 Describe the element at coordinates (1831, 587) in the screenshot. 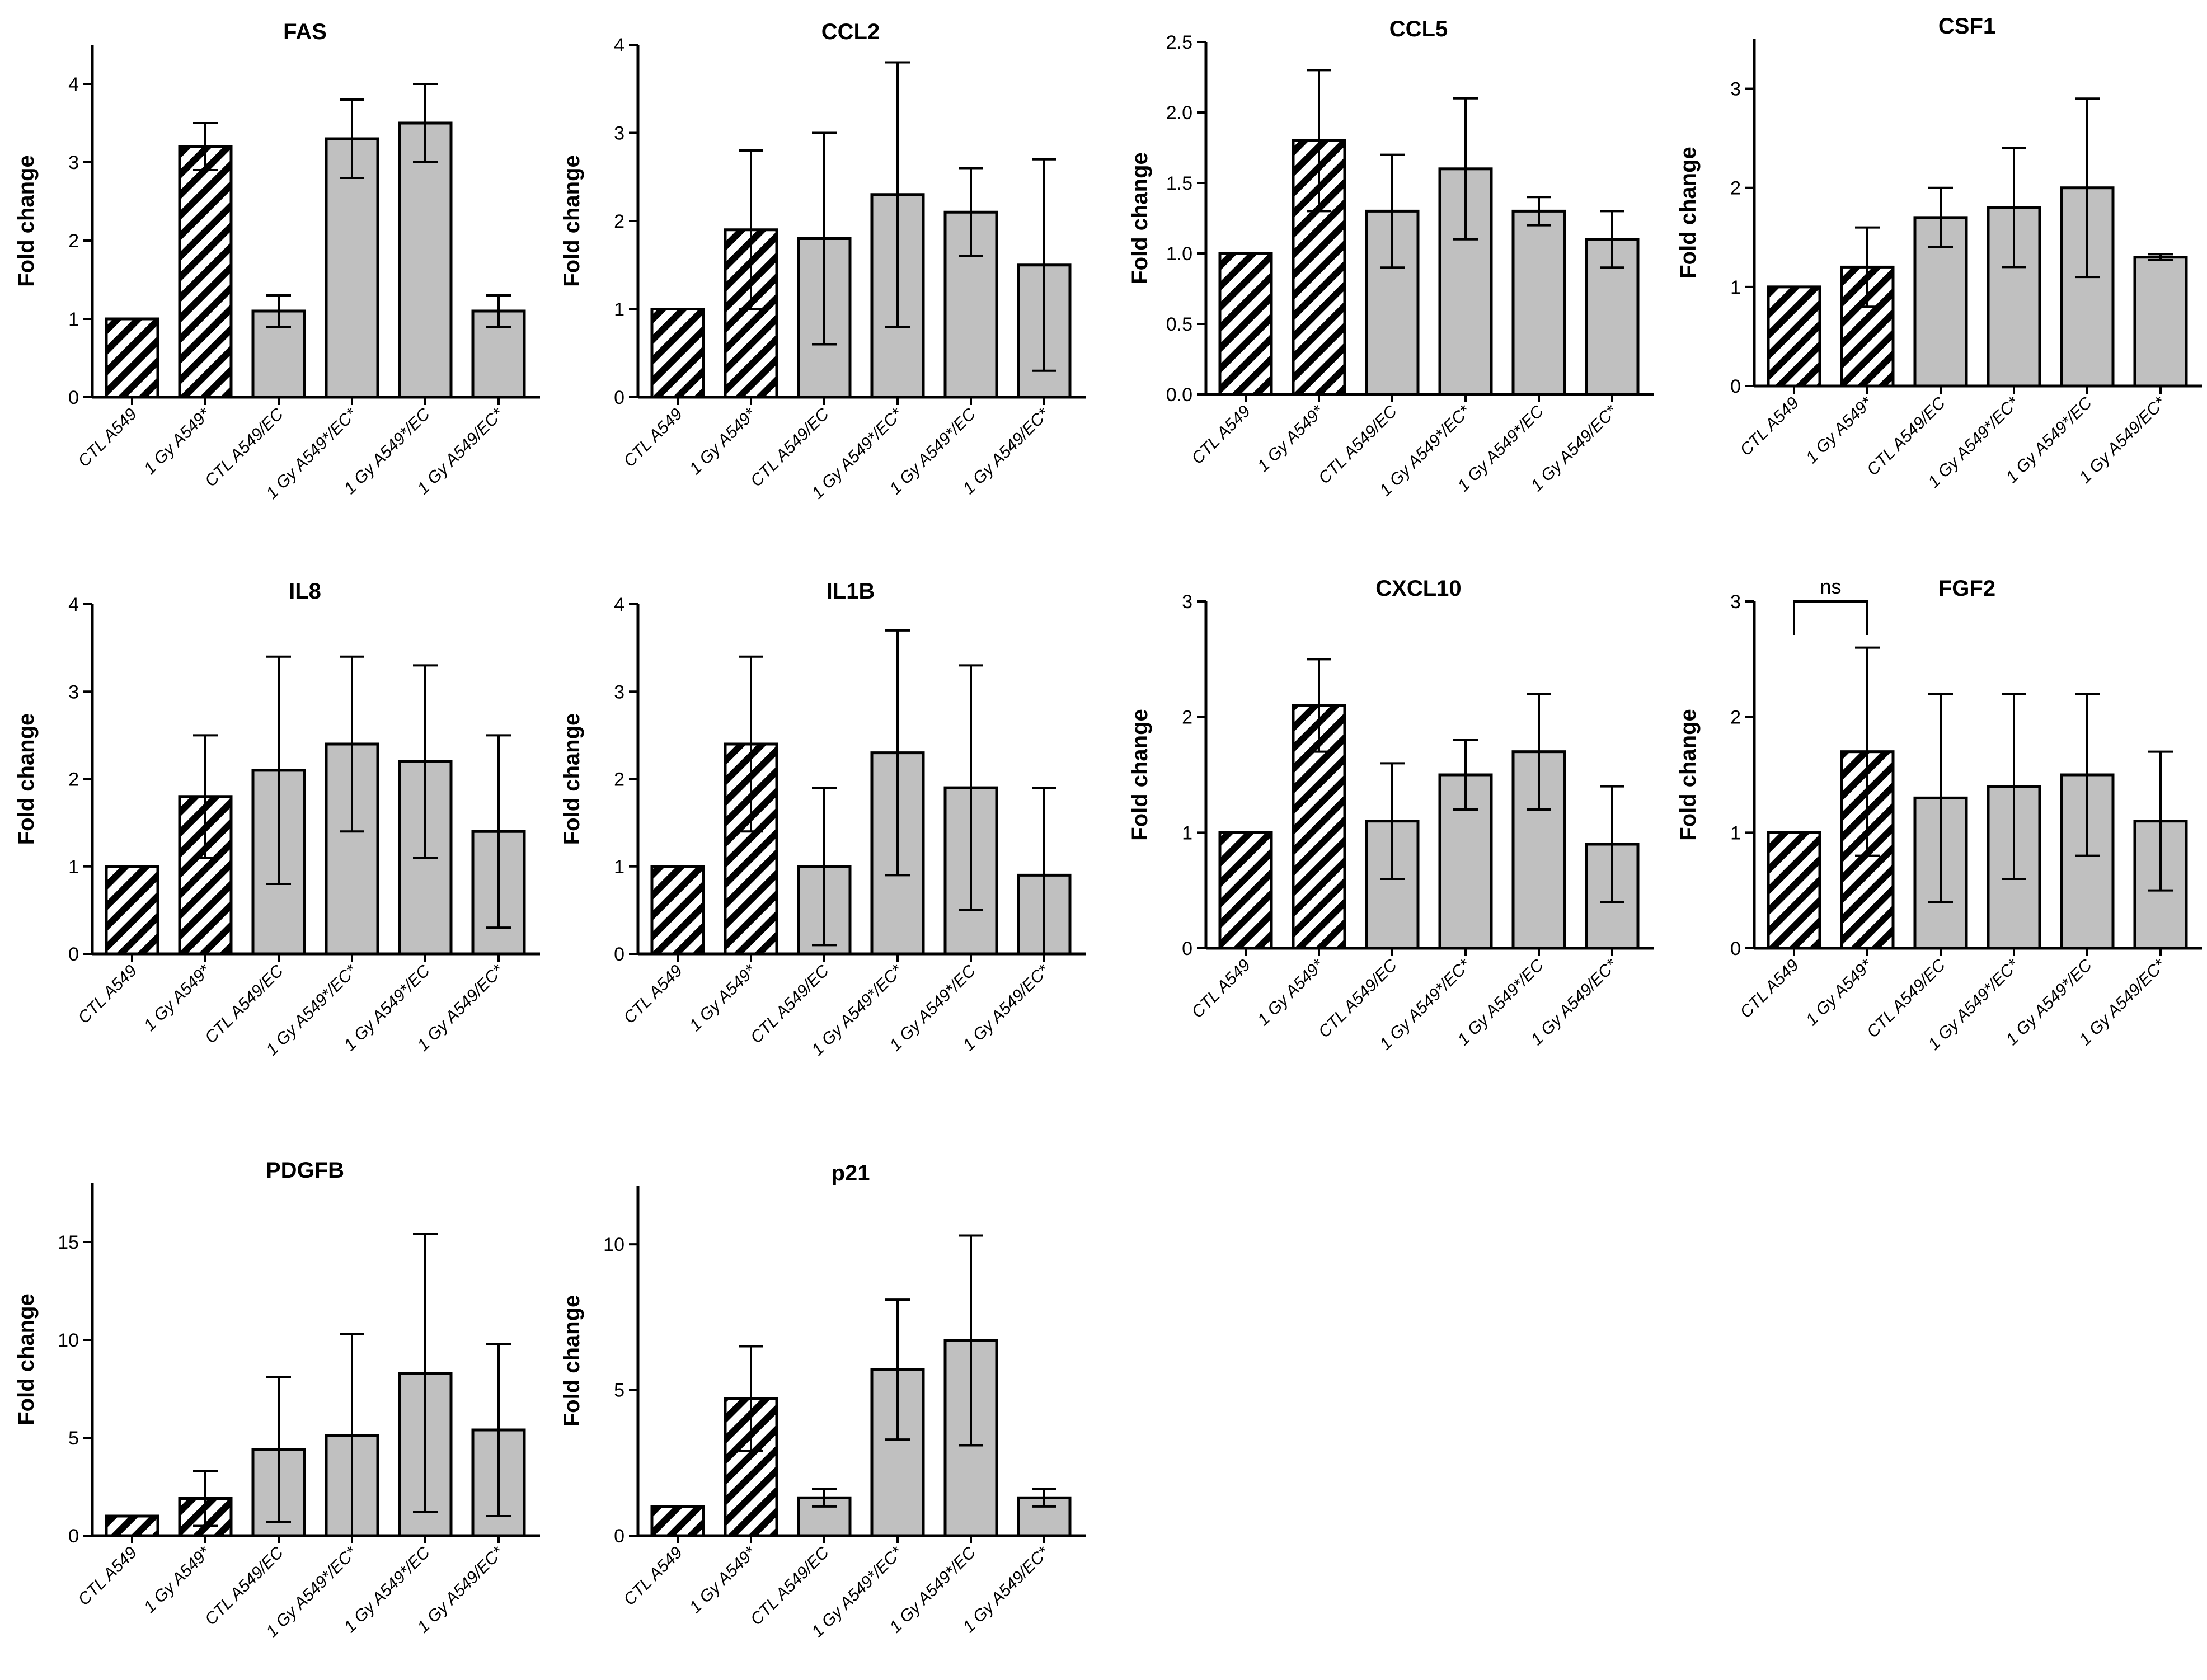

I see `significance-label: ns` at that location.